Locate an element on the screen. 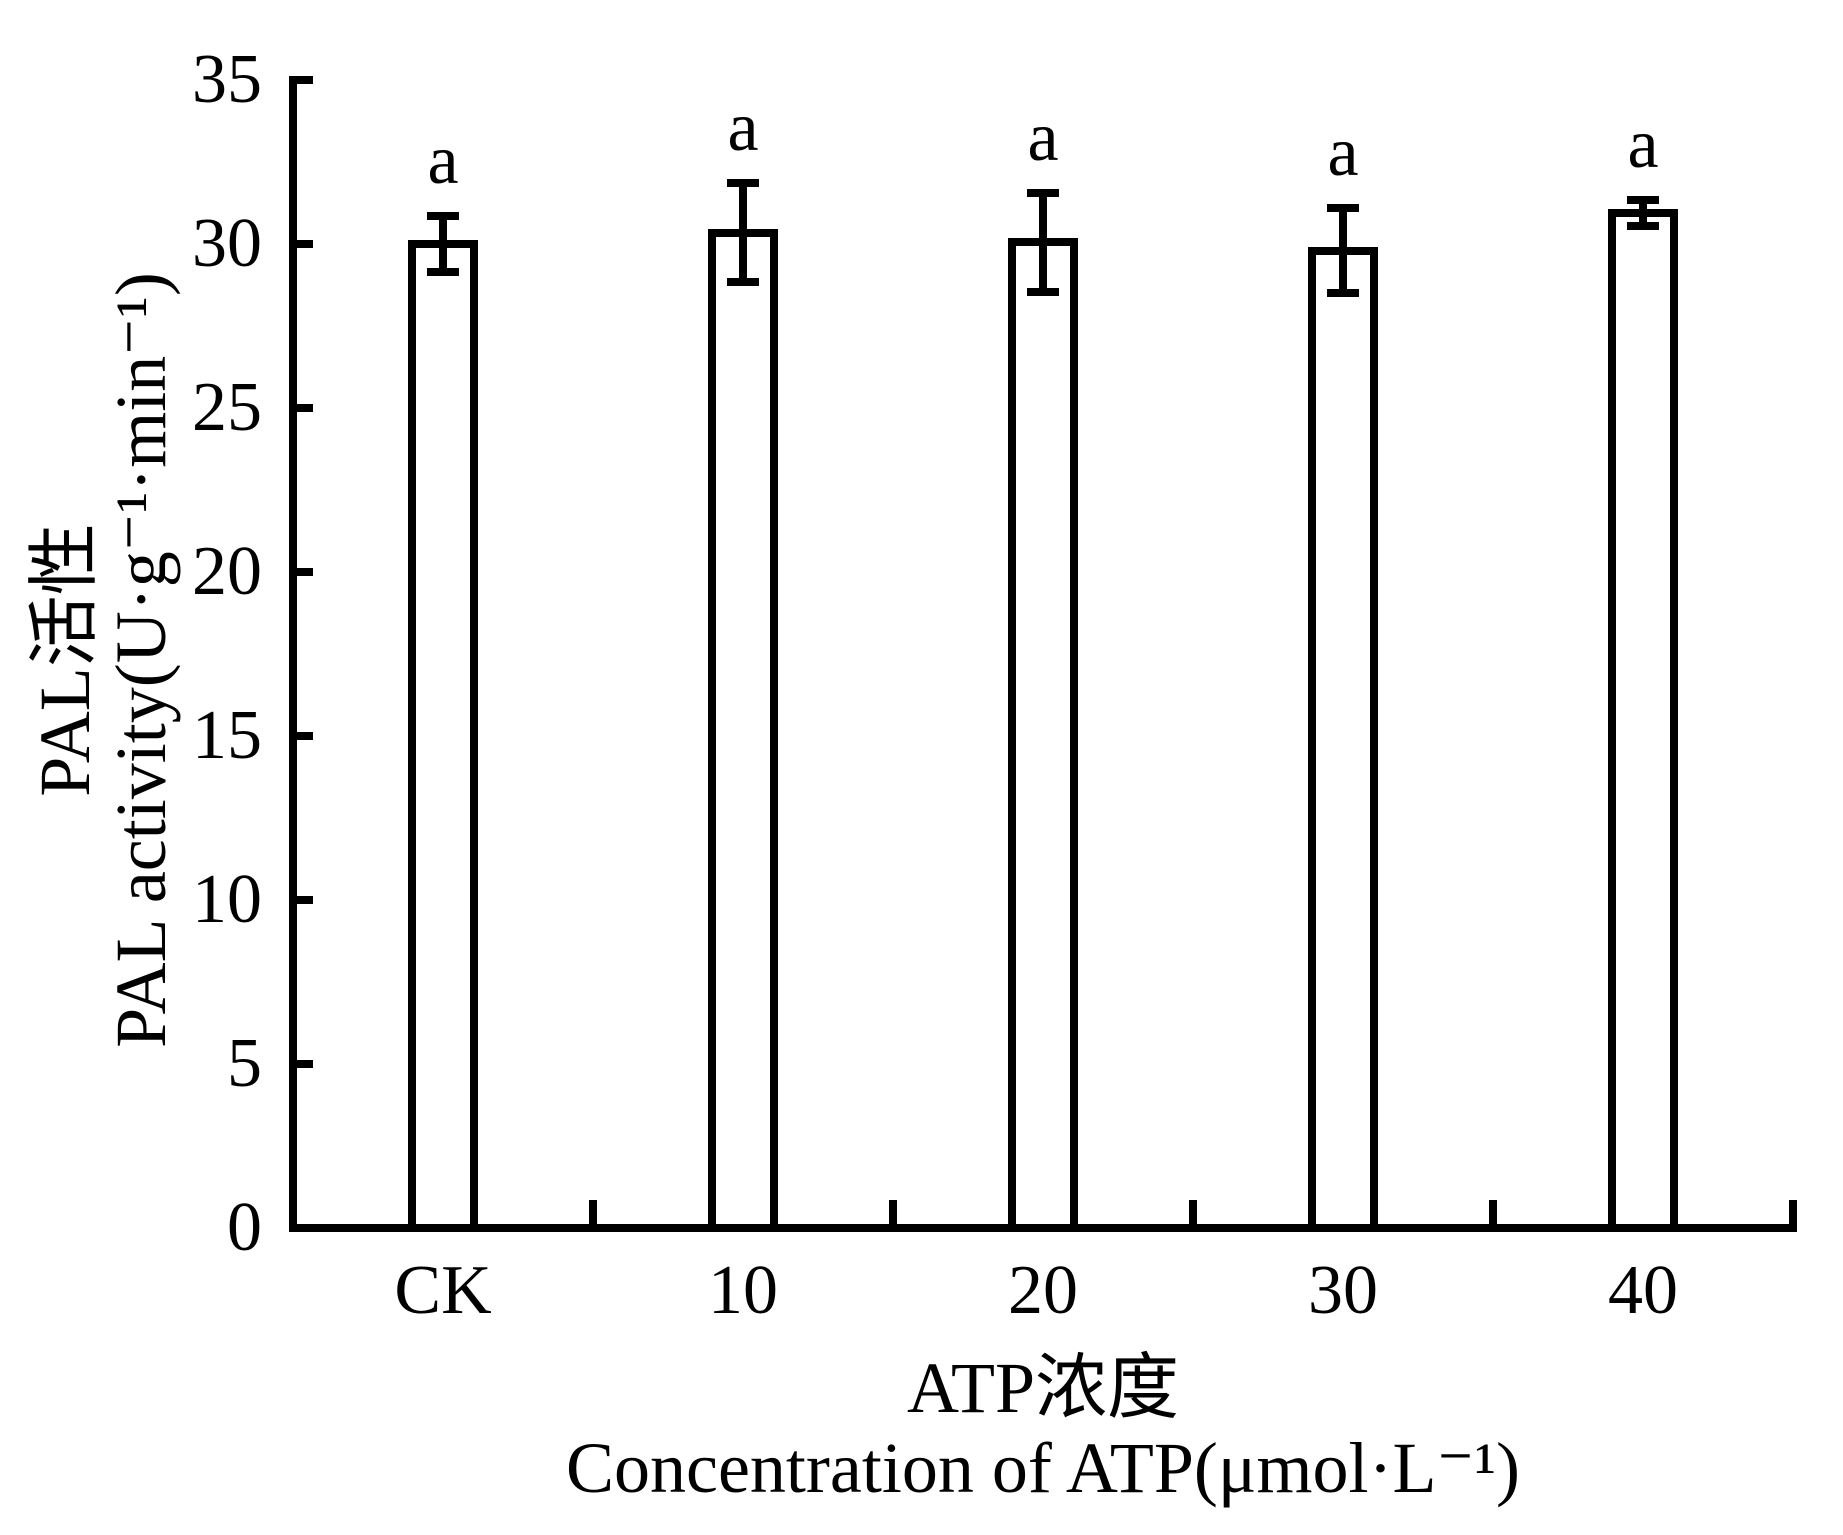 The image size is (1843, 1535). y-axis-line is located at coordinates (293, 654).